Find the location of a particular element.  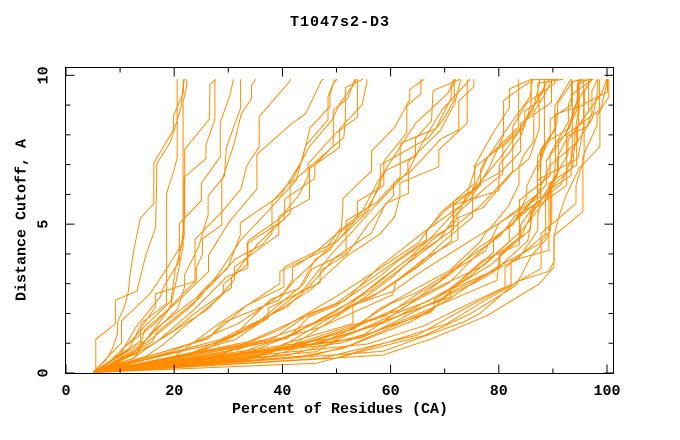

x-tick-label: 40 is located at coordinates (282, 391).